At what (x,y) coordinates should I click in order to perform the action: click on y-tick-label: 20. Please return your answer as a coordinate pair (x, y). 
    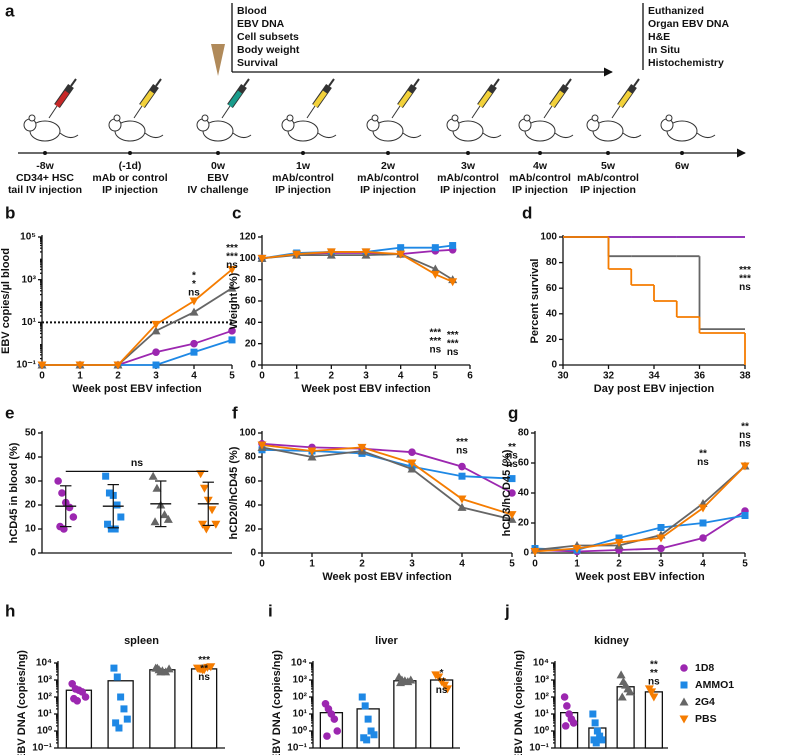
    Looking at the image, I should click on (31, 505).